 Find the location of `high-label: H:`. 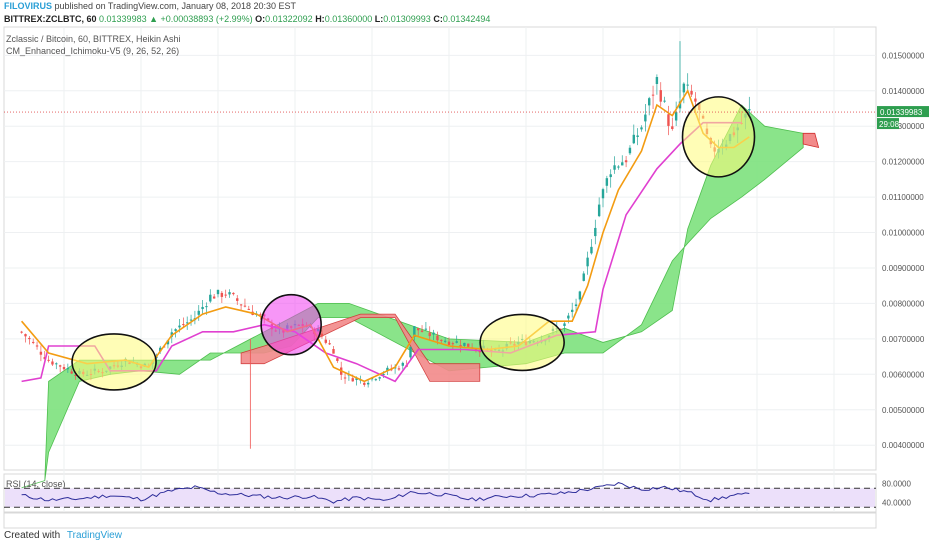

high-label: H: is located at coordinates (320, 19).